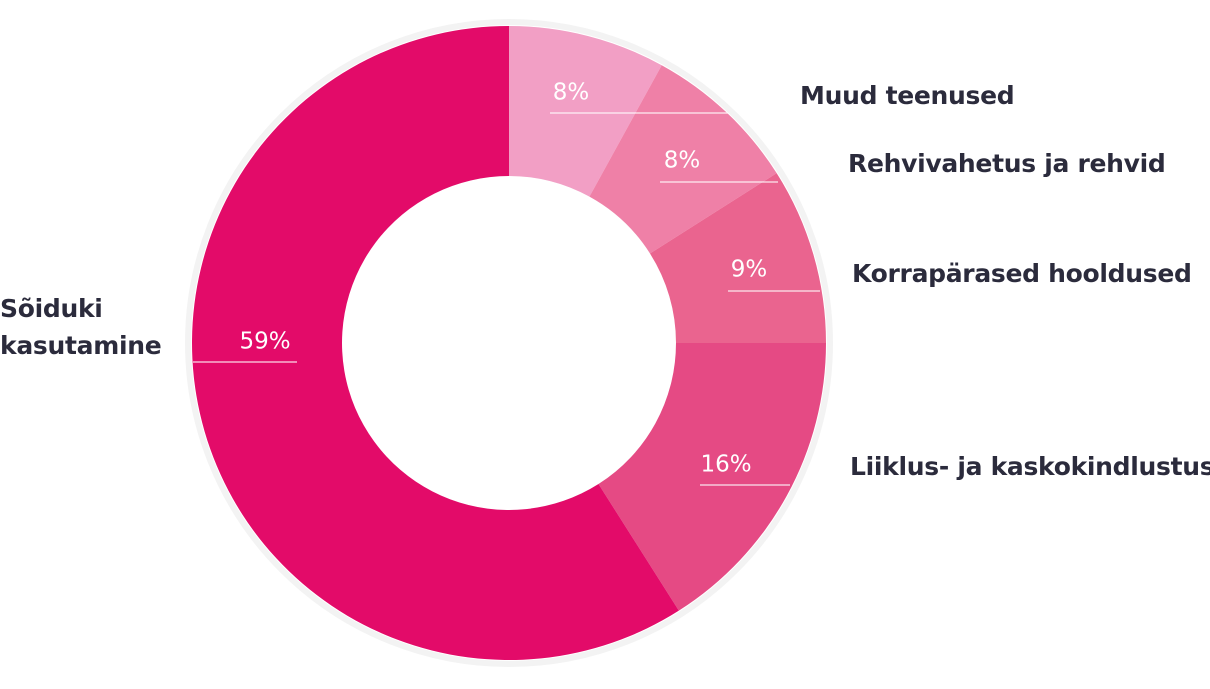 The height and width of the screenshot is (689, 1210). What do you see at coordinates (1030, 466) in the screenshot?
I see `category-label: Liiklus- ja kaskokindlustus` at bounding box center [1030, 466].